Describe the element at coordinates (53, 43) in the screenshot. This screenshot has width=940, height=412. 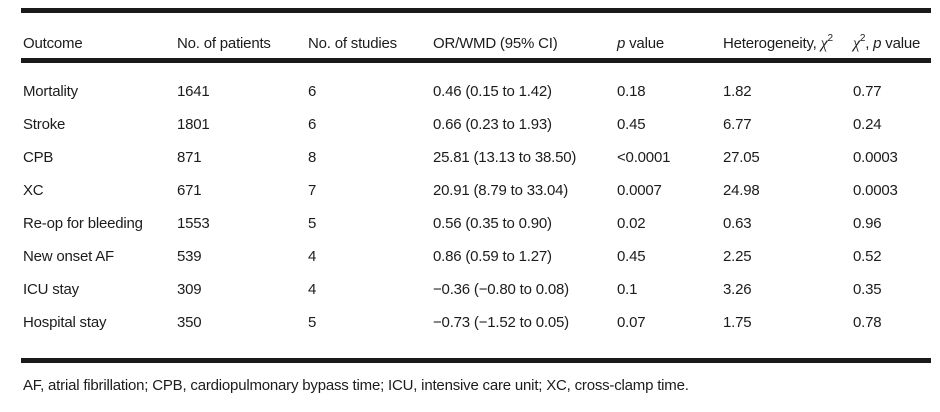
I see `col-header-outcome: Outcome` at that location.